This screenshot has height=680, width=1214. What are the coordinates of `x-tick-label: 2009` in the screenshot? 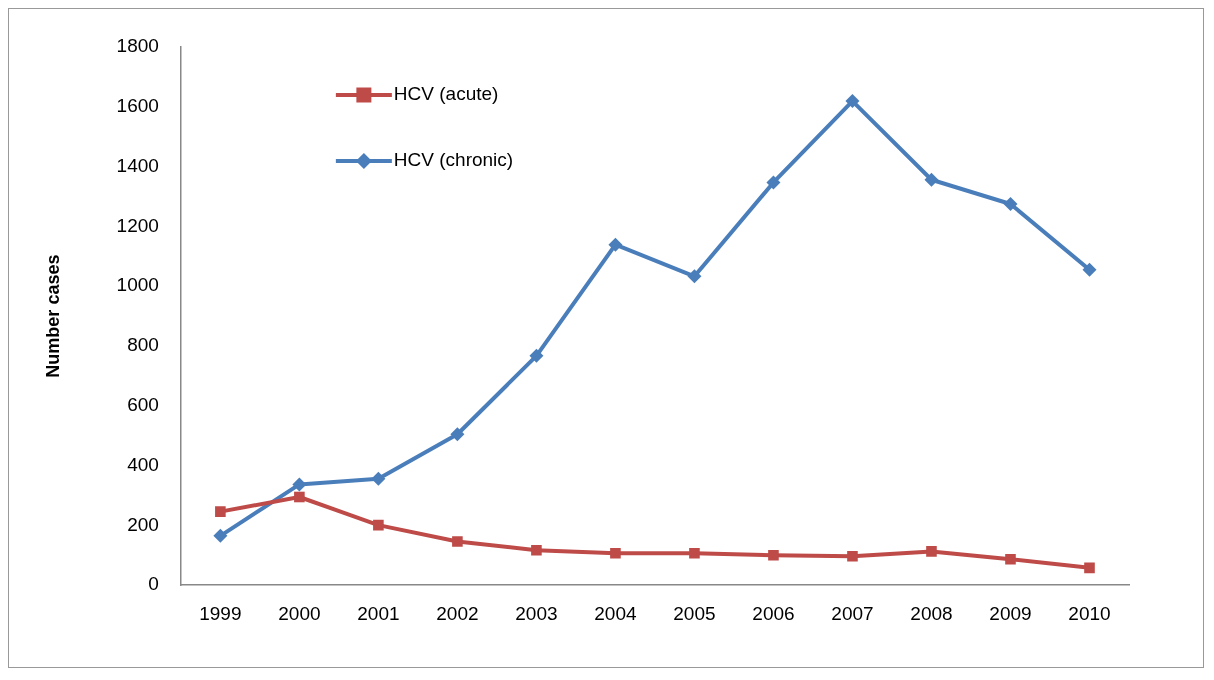 It's located at (1010, 613).